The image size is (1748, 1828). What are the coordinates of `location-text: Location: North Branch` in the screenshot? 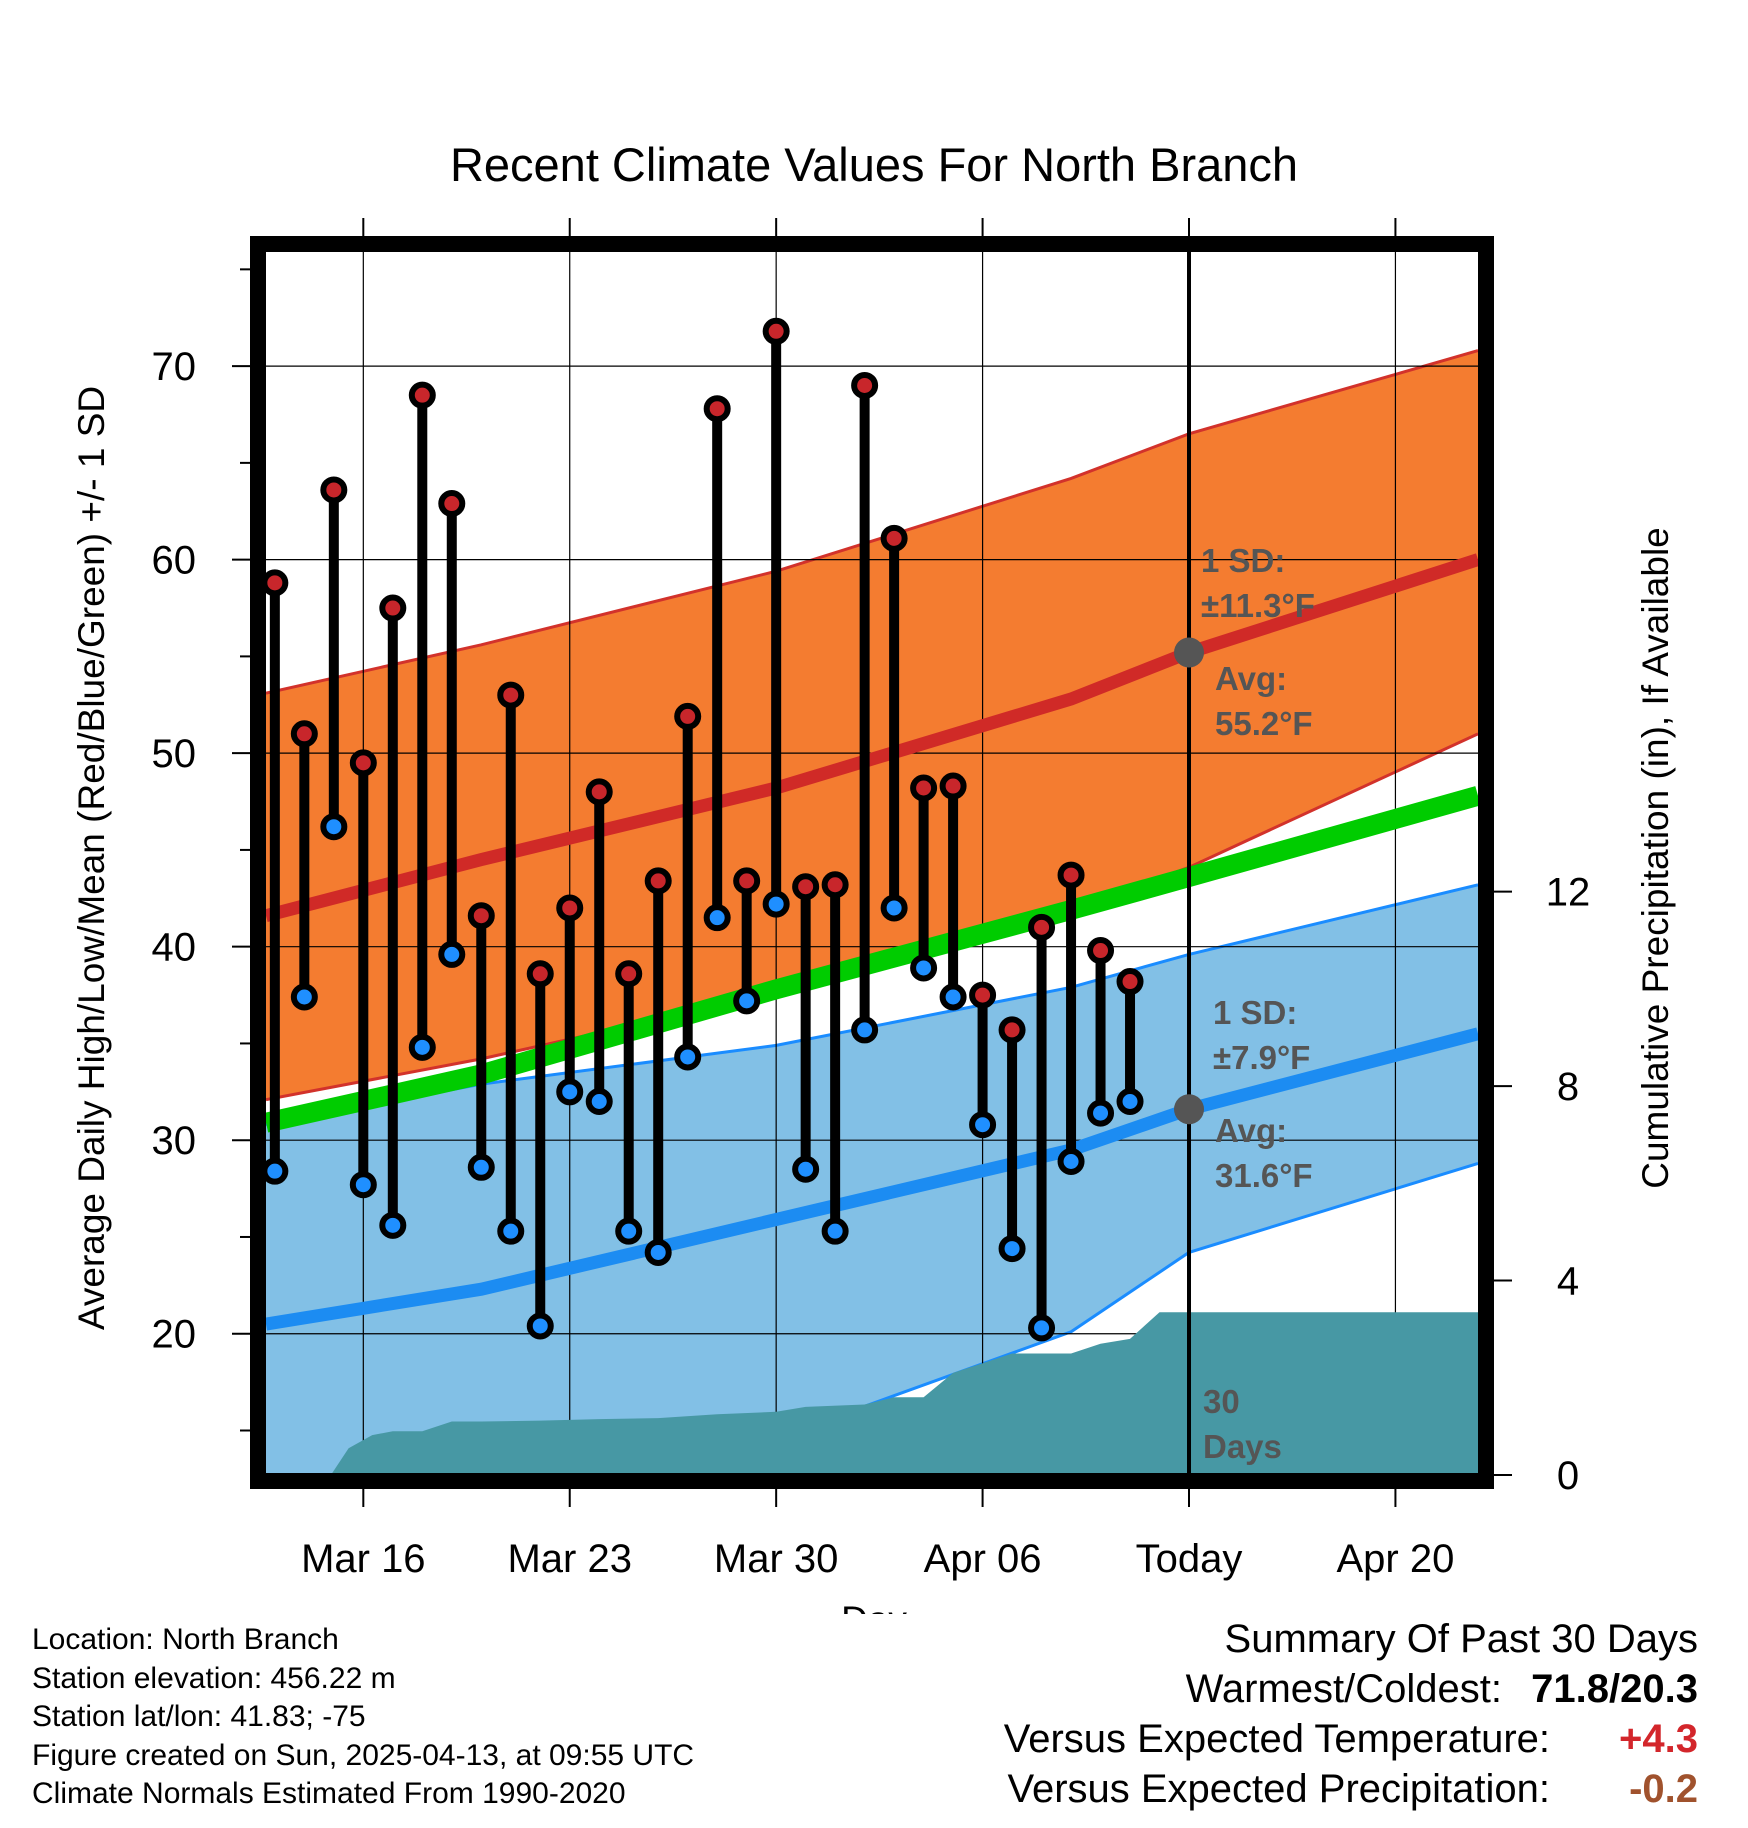 It's located at (185, 1639).